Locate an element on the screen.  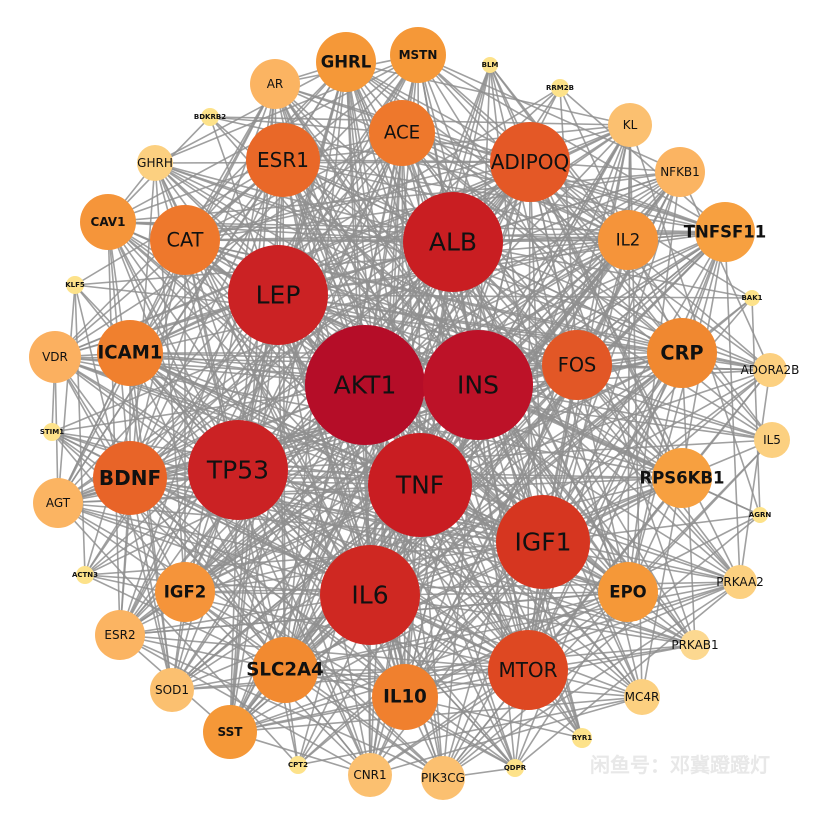
node-label: BLM is located at coordinates (490, 65).